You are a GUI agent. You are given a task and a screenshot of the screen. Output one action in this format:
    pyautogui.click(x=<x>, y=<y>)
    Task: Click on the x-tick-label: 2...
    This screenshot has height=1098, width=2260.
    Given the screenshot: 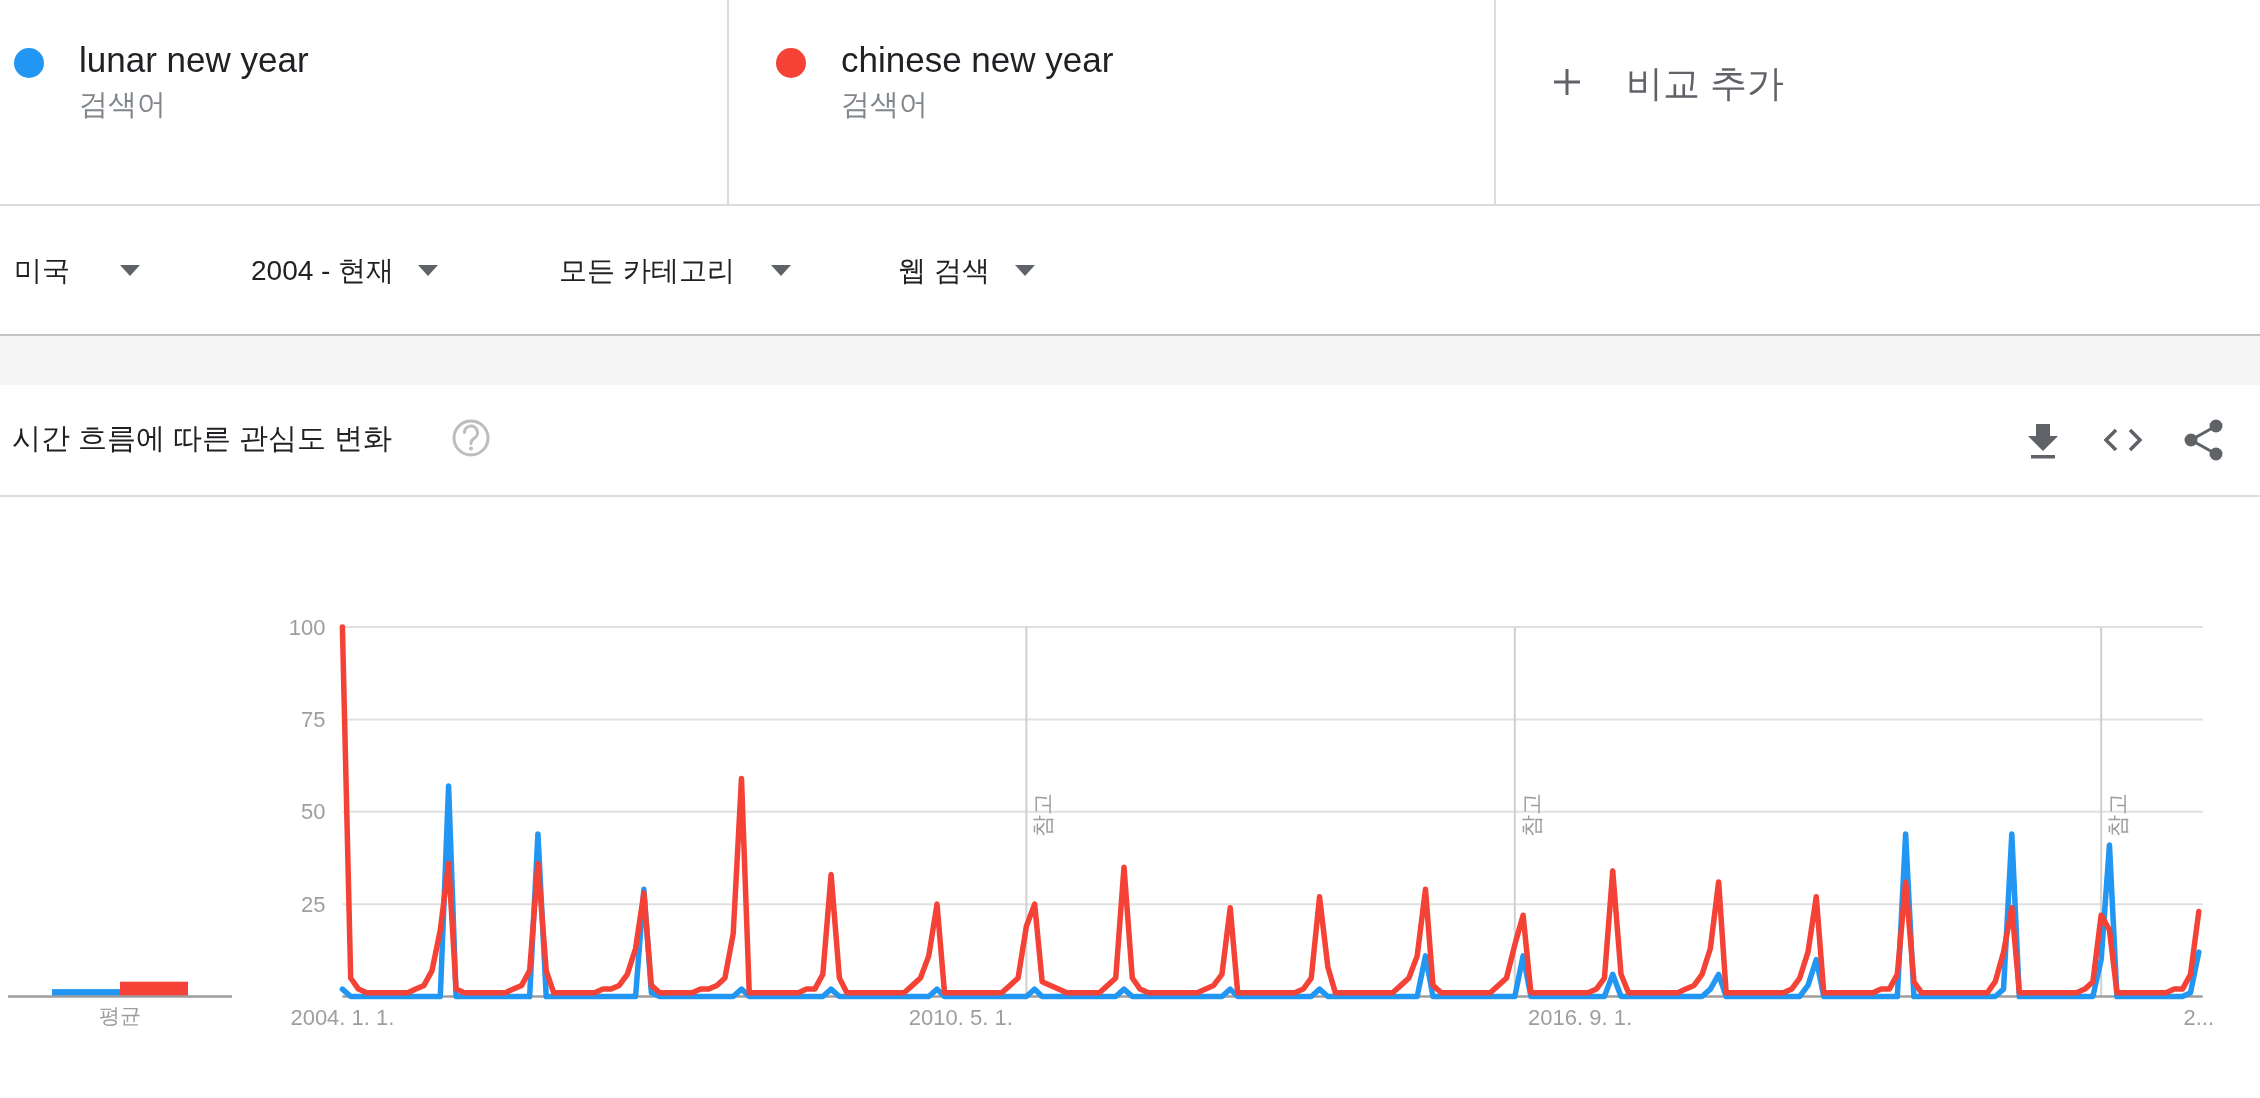 What is the action you would take?
    pyautogui.click(x=2199, y=1017)
    